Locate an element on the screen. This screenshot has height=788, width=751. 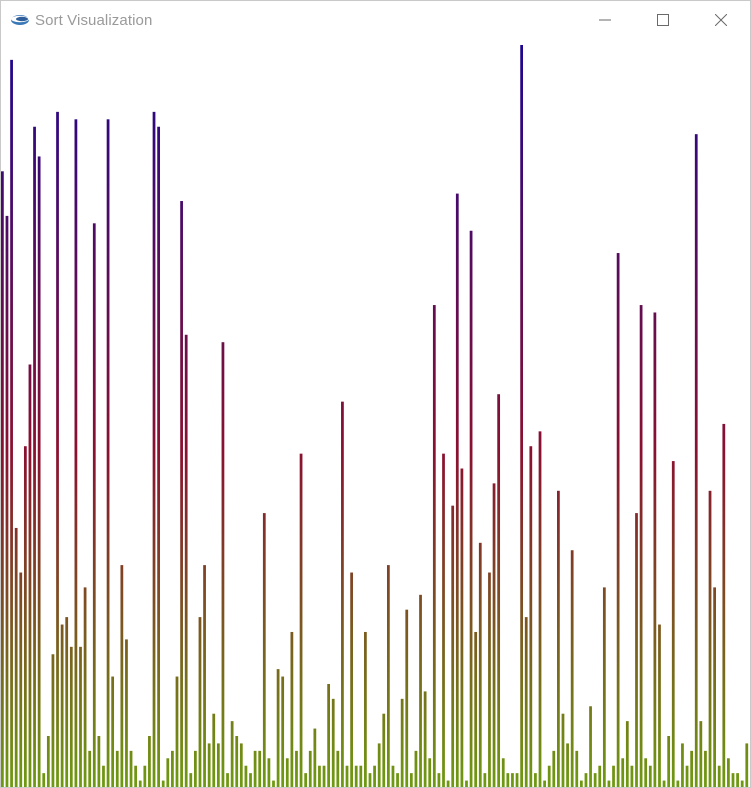
minimize-button is located at coordinates (605, 20).